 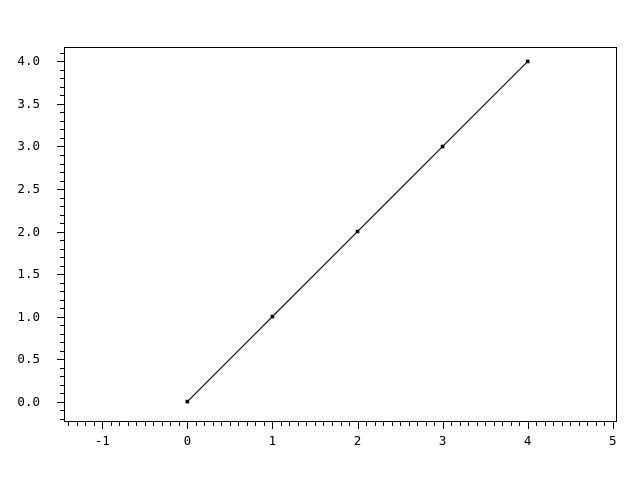 I want to click on x-tick-label: 5, so click(x=612, y=440).